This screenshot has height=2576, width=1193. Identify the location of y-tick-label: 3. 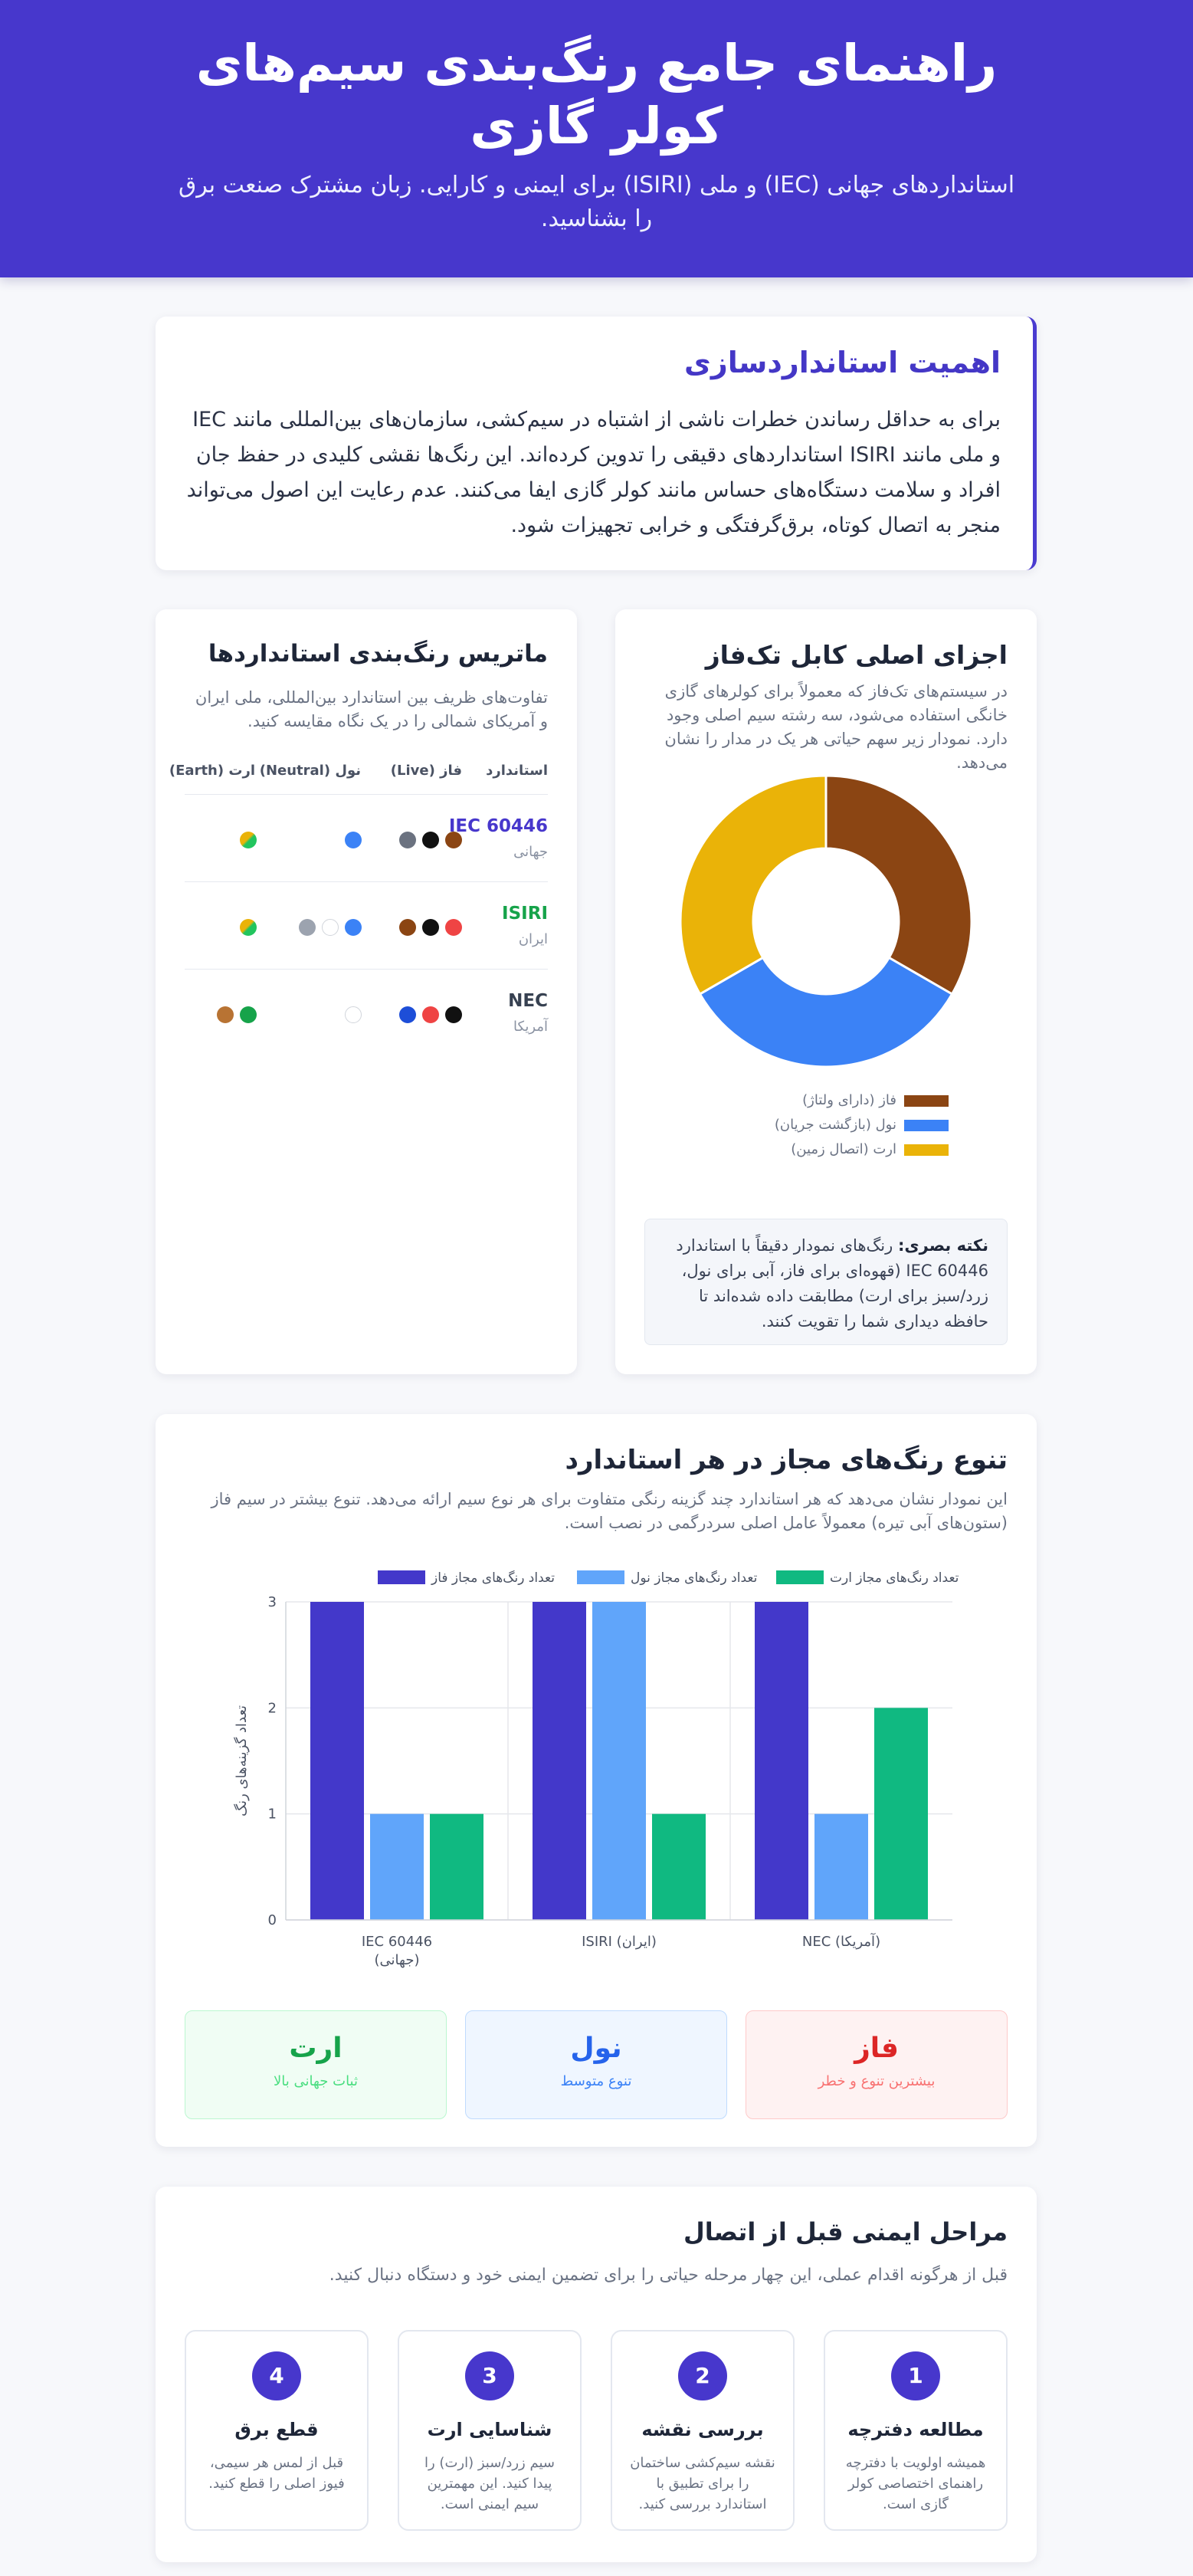
(272, 1602).